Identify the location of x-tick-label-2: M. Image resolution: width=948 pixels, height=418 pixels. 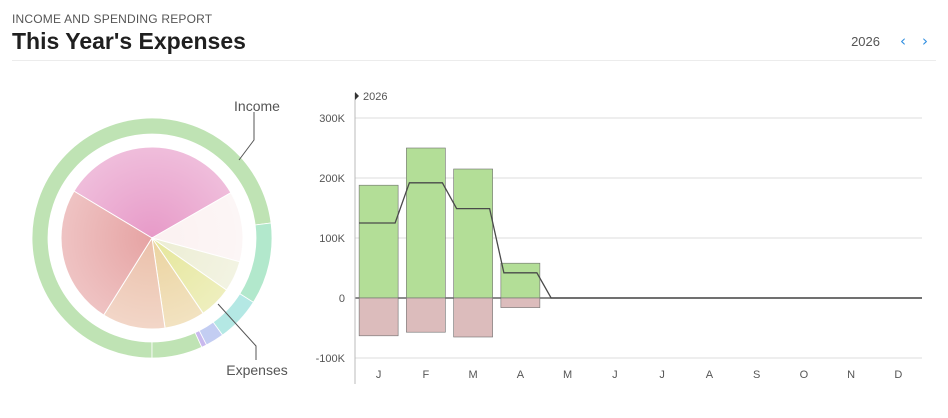
(473, 375).